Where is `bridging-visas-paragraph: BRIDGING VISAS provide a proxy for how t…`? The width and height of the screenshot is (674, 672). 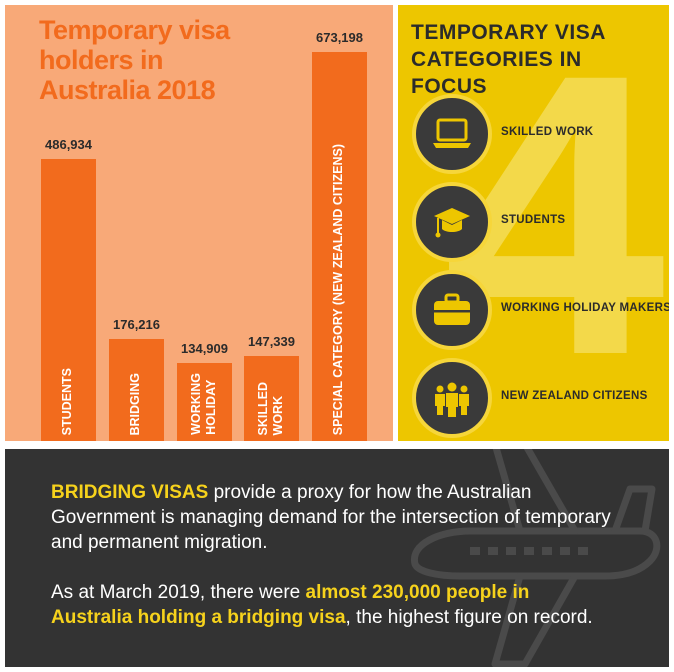
bridging-visas-paragraph: BRIDGING VISAS provide a proxy for how t… is located at coordinates (331, 517).